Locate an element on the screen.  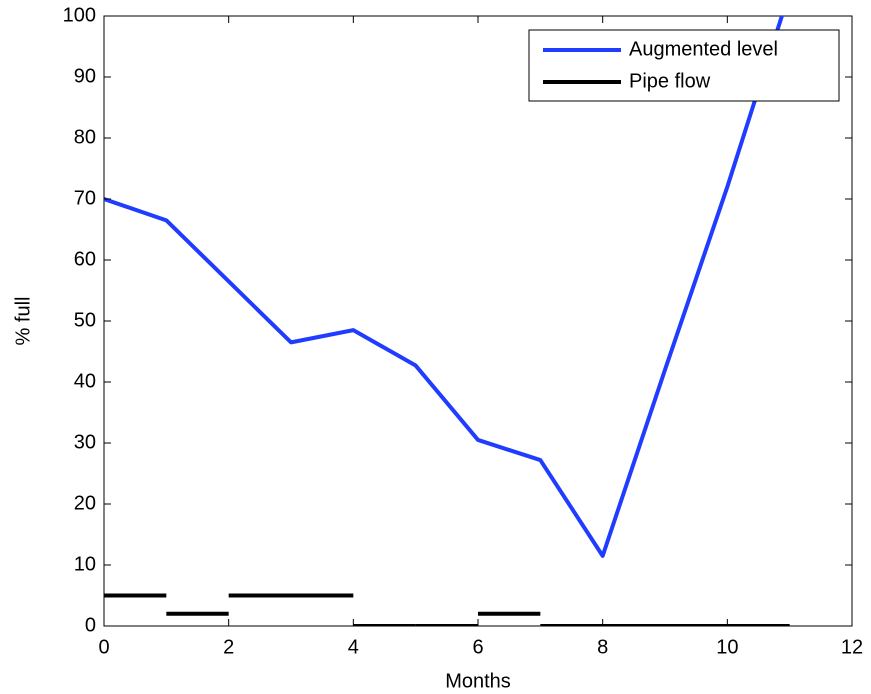
x-tick-label: 12 is located at coordinates (852, 647).